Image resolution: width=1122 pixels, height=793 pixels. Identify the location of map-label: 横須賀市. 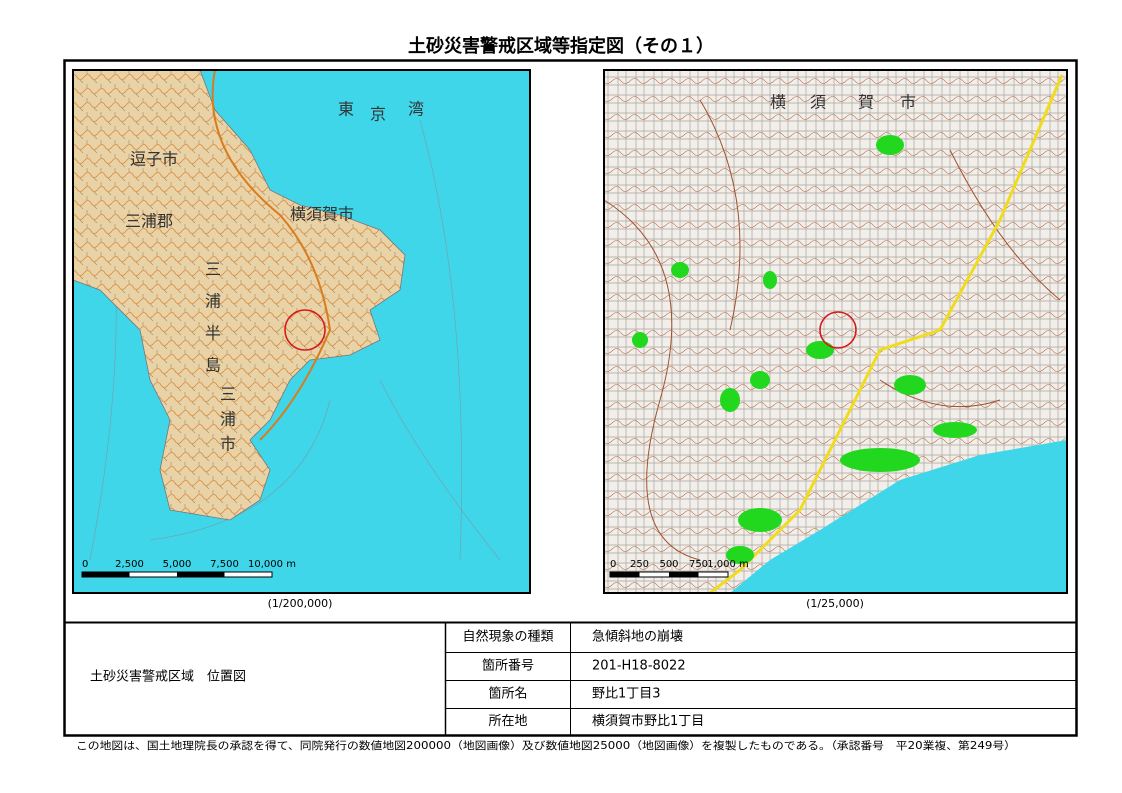
(322, 214).